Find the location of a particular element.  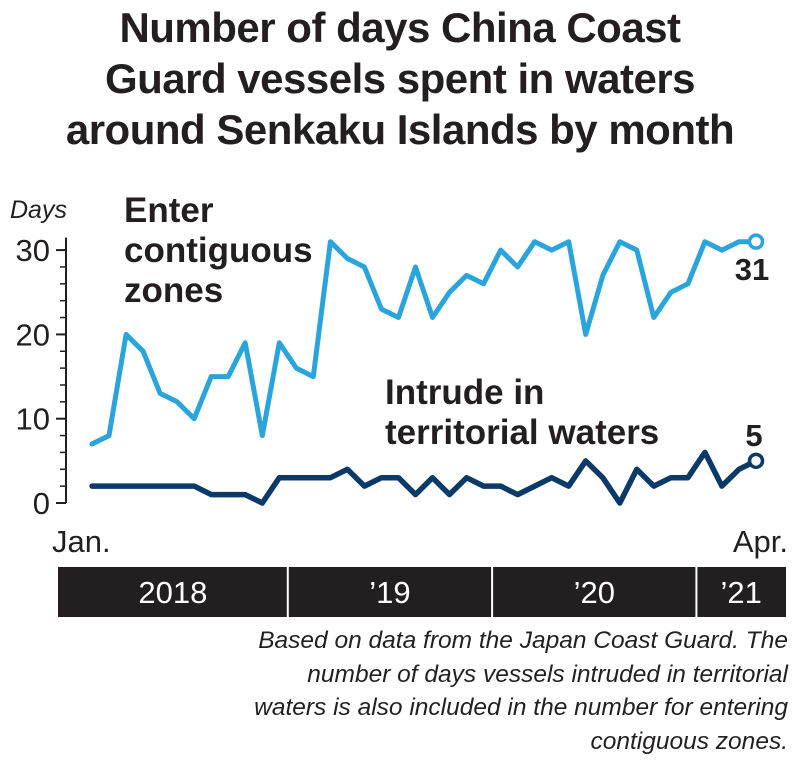

year-label: ’19 is located at coordinates (389, 592).